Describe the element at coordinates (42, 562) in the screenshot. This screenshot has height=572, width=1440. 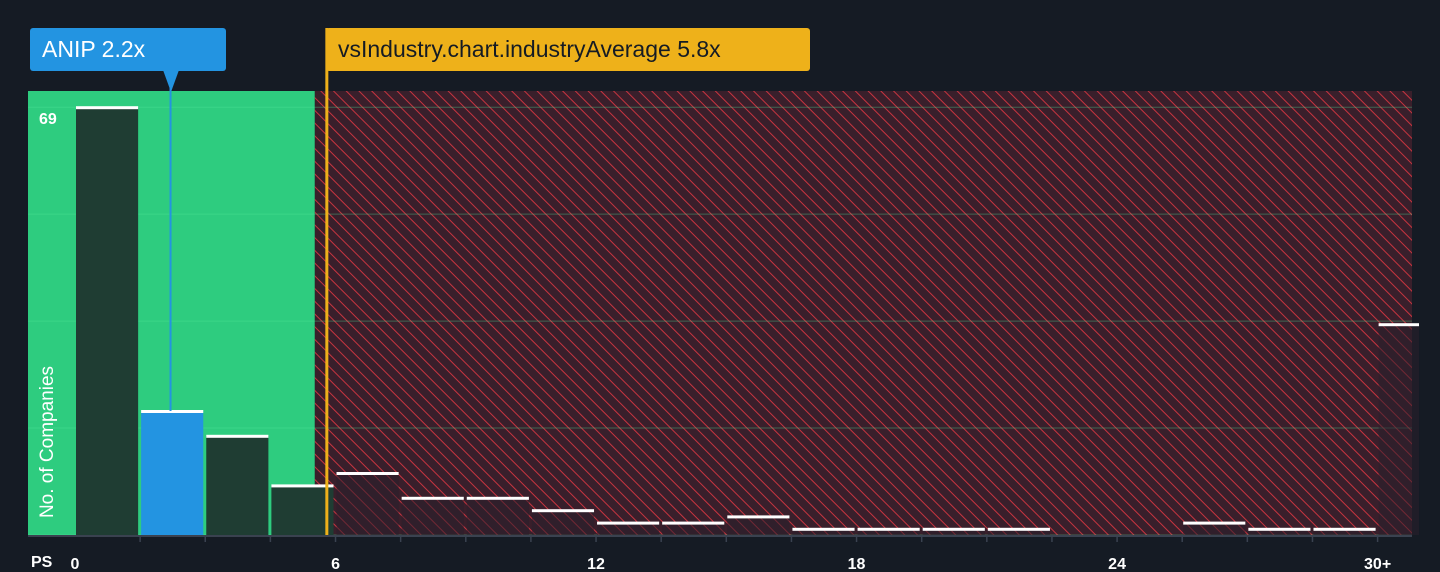
I see `x-axis-label: PS` at that location.